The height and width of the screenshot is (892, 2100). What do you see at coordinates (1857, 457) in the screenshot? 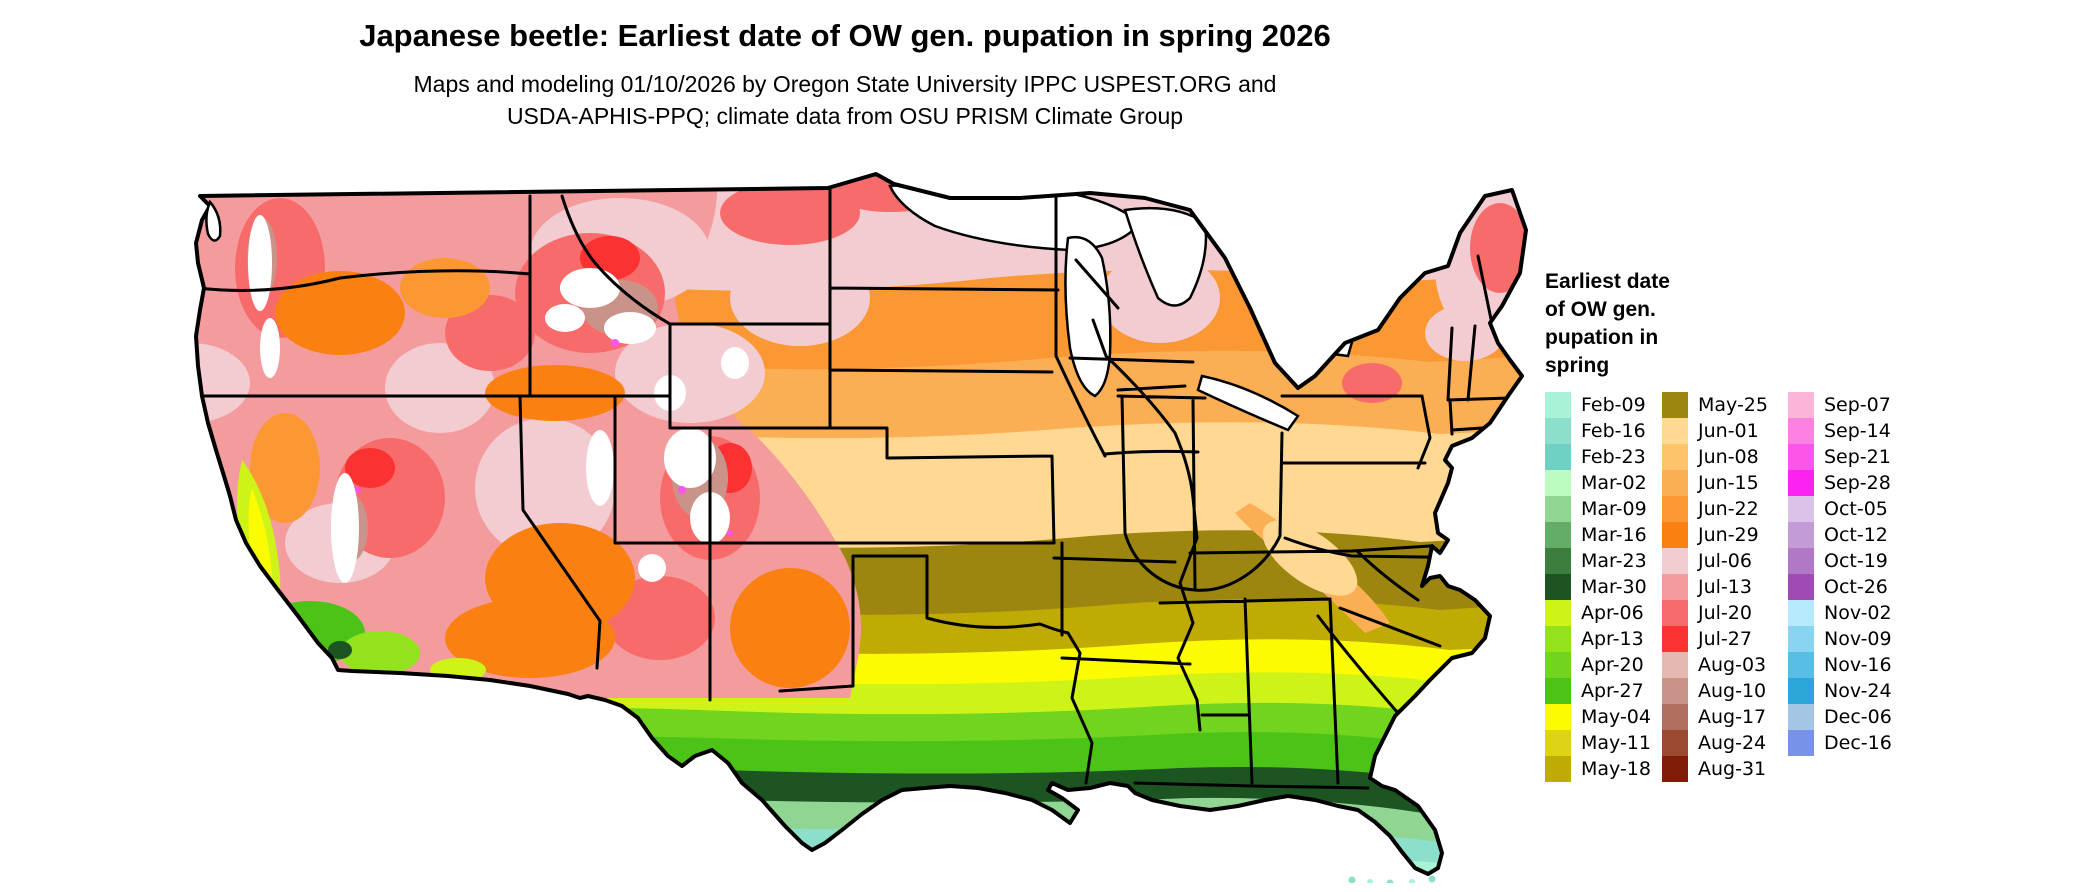
I see `legend-label: Sep-21` at bounding box center [1857, 457].